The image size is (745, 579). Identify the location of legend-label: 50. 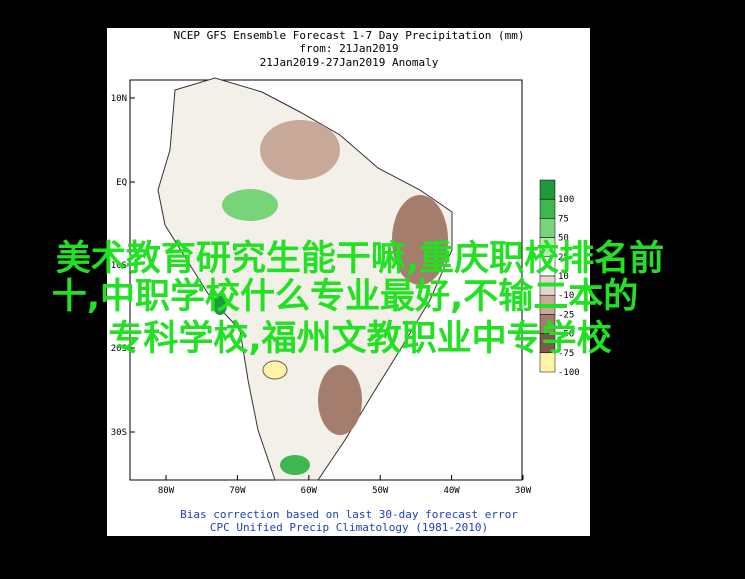
(563, 239).